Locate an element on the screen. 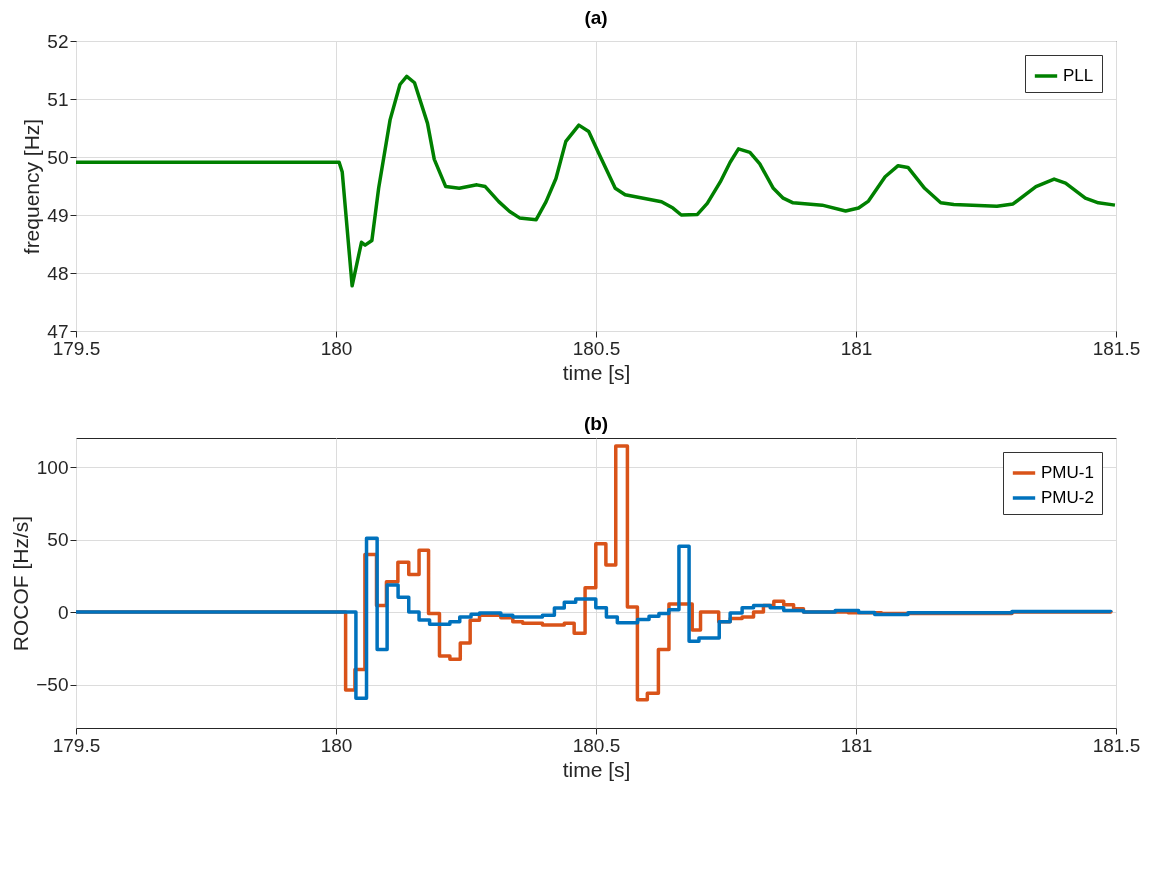  legend-label: PLL is located at coordinates (1078, 75).